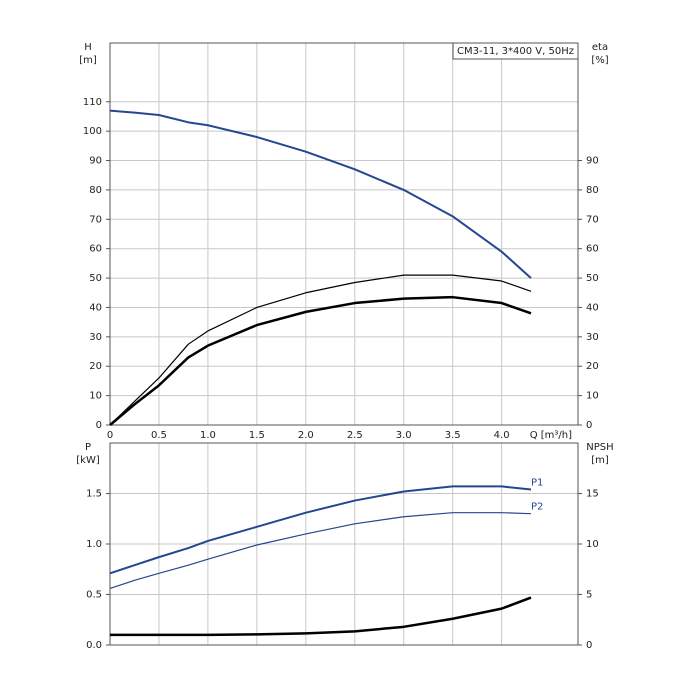 This screenshot has width=700, height=700. Describe the element at coordinates (592, 278) in the screenshot. I see `y2-tick-label: 50` at that location.